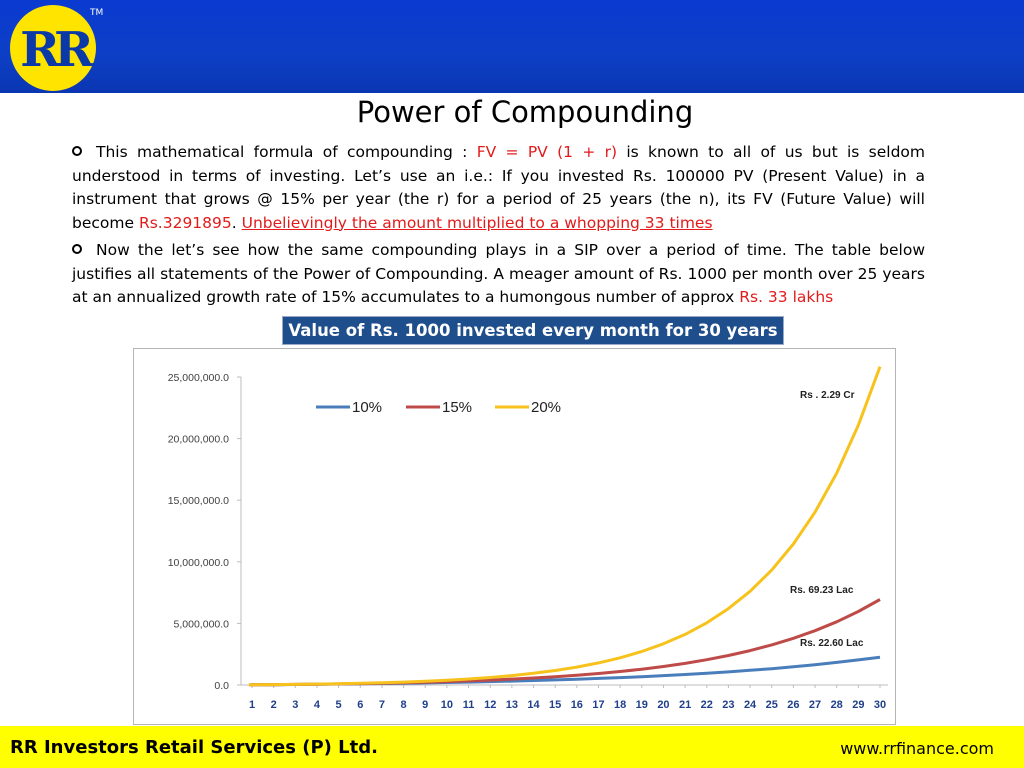 The height and width of the screenshot is (768, 1024). What do you see at coordinates (469, 705) in the screenshot?
I see `x-tick-label: 11` at bounding box center [469, 705].